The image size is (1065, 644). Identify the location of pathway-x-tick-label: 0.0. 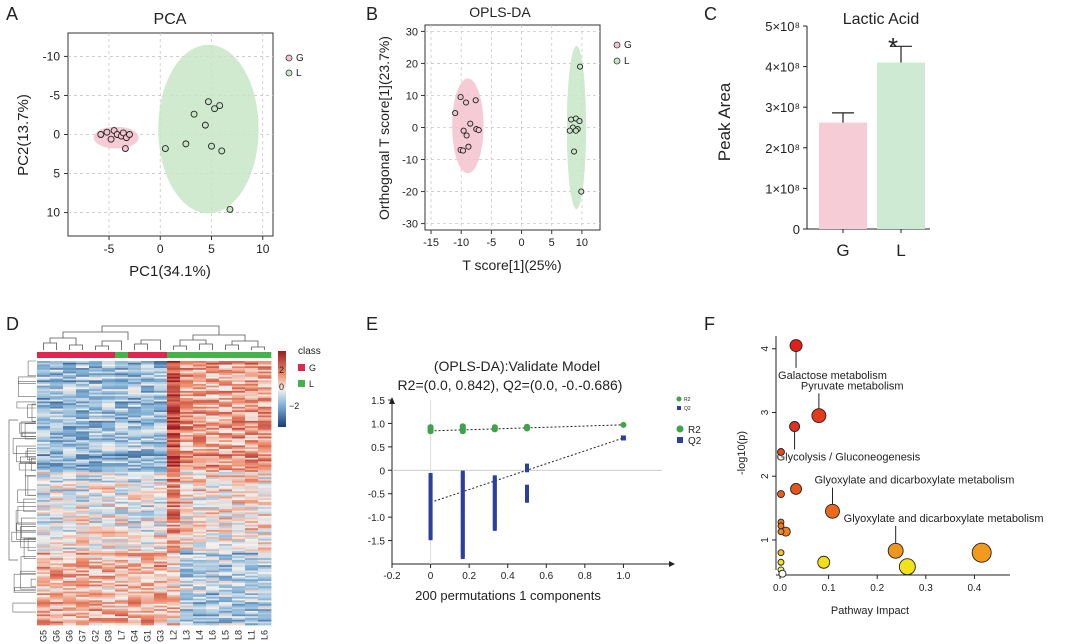
(780, 588).